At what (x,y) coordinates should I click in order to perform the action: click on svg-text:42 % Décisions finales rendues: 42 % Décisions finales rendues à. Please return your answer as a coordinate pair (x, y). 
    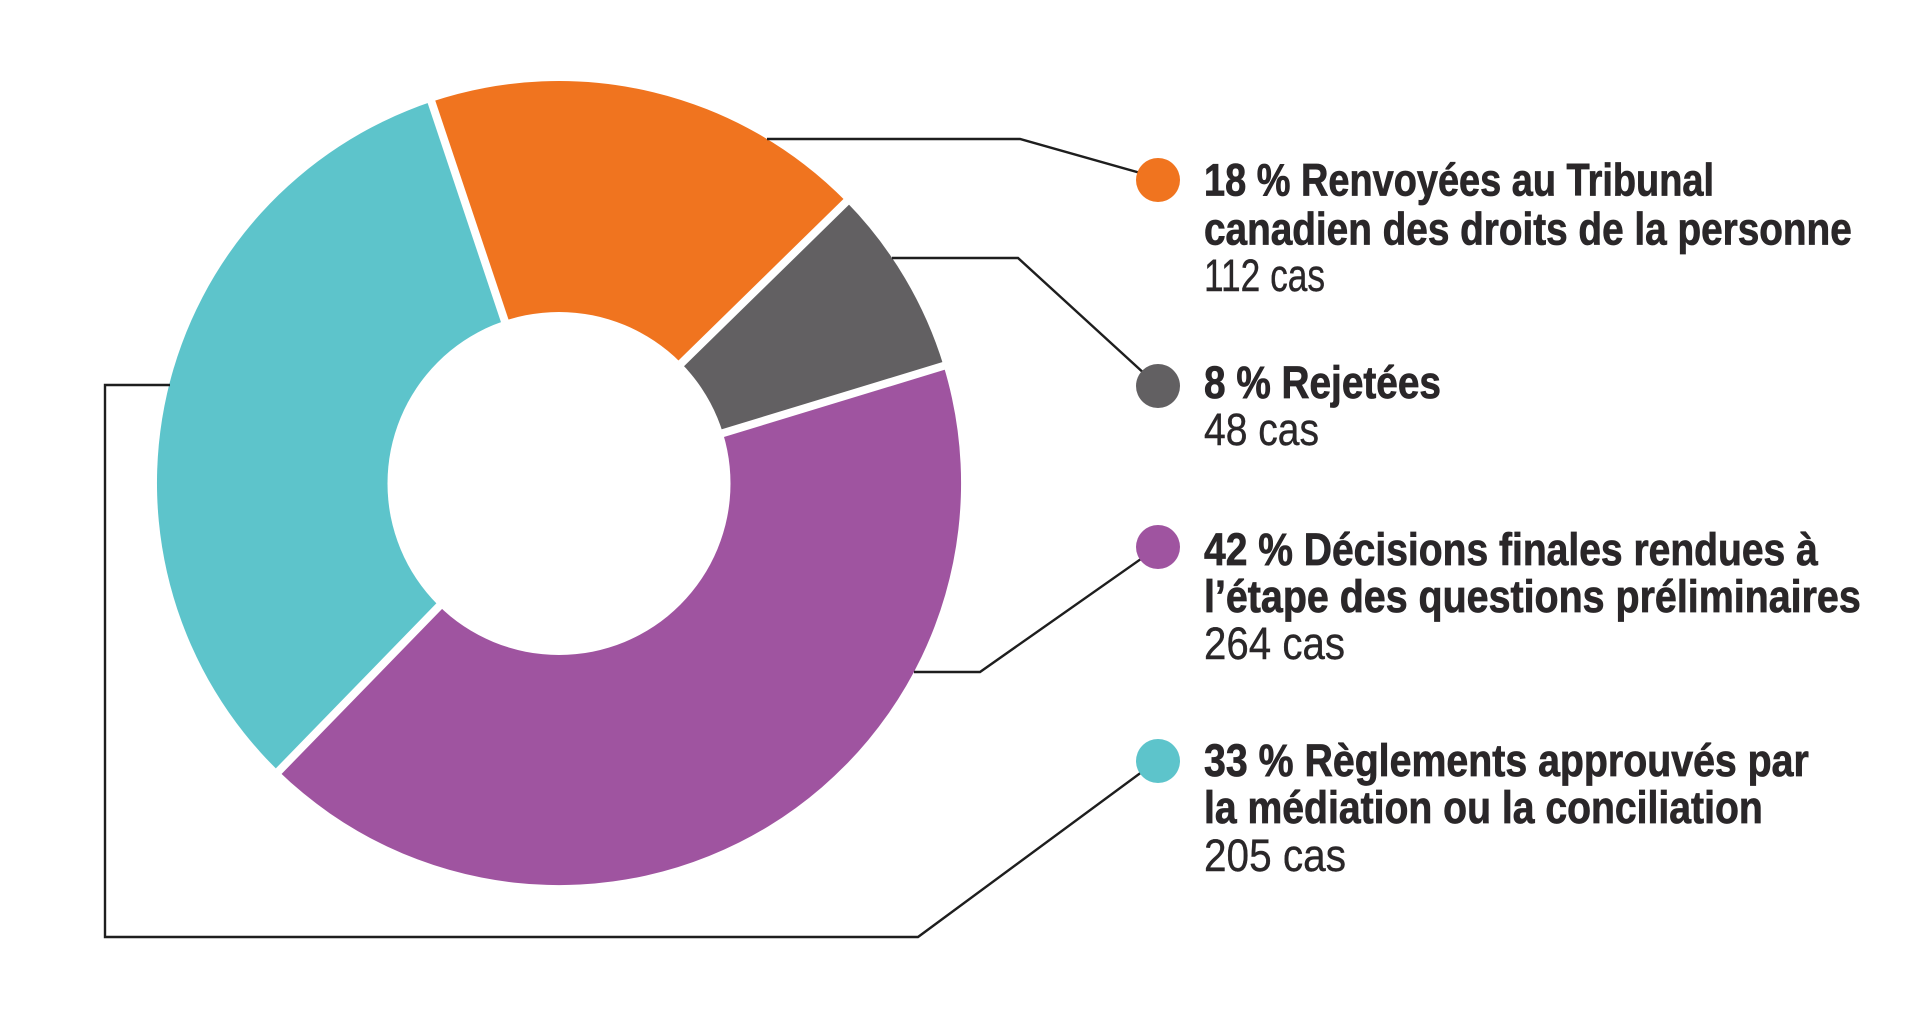
    Looking at the image, I should click on (1511, 549).